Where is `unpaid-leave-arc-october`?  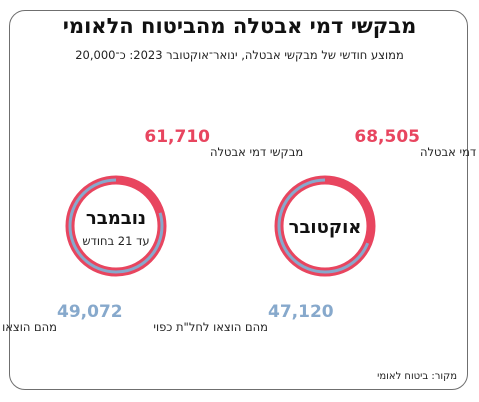 unpaid-leave-arc-october is located at coordinates (325, 226).